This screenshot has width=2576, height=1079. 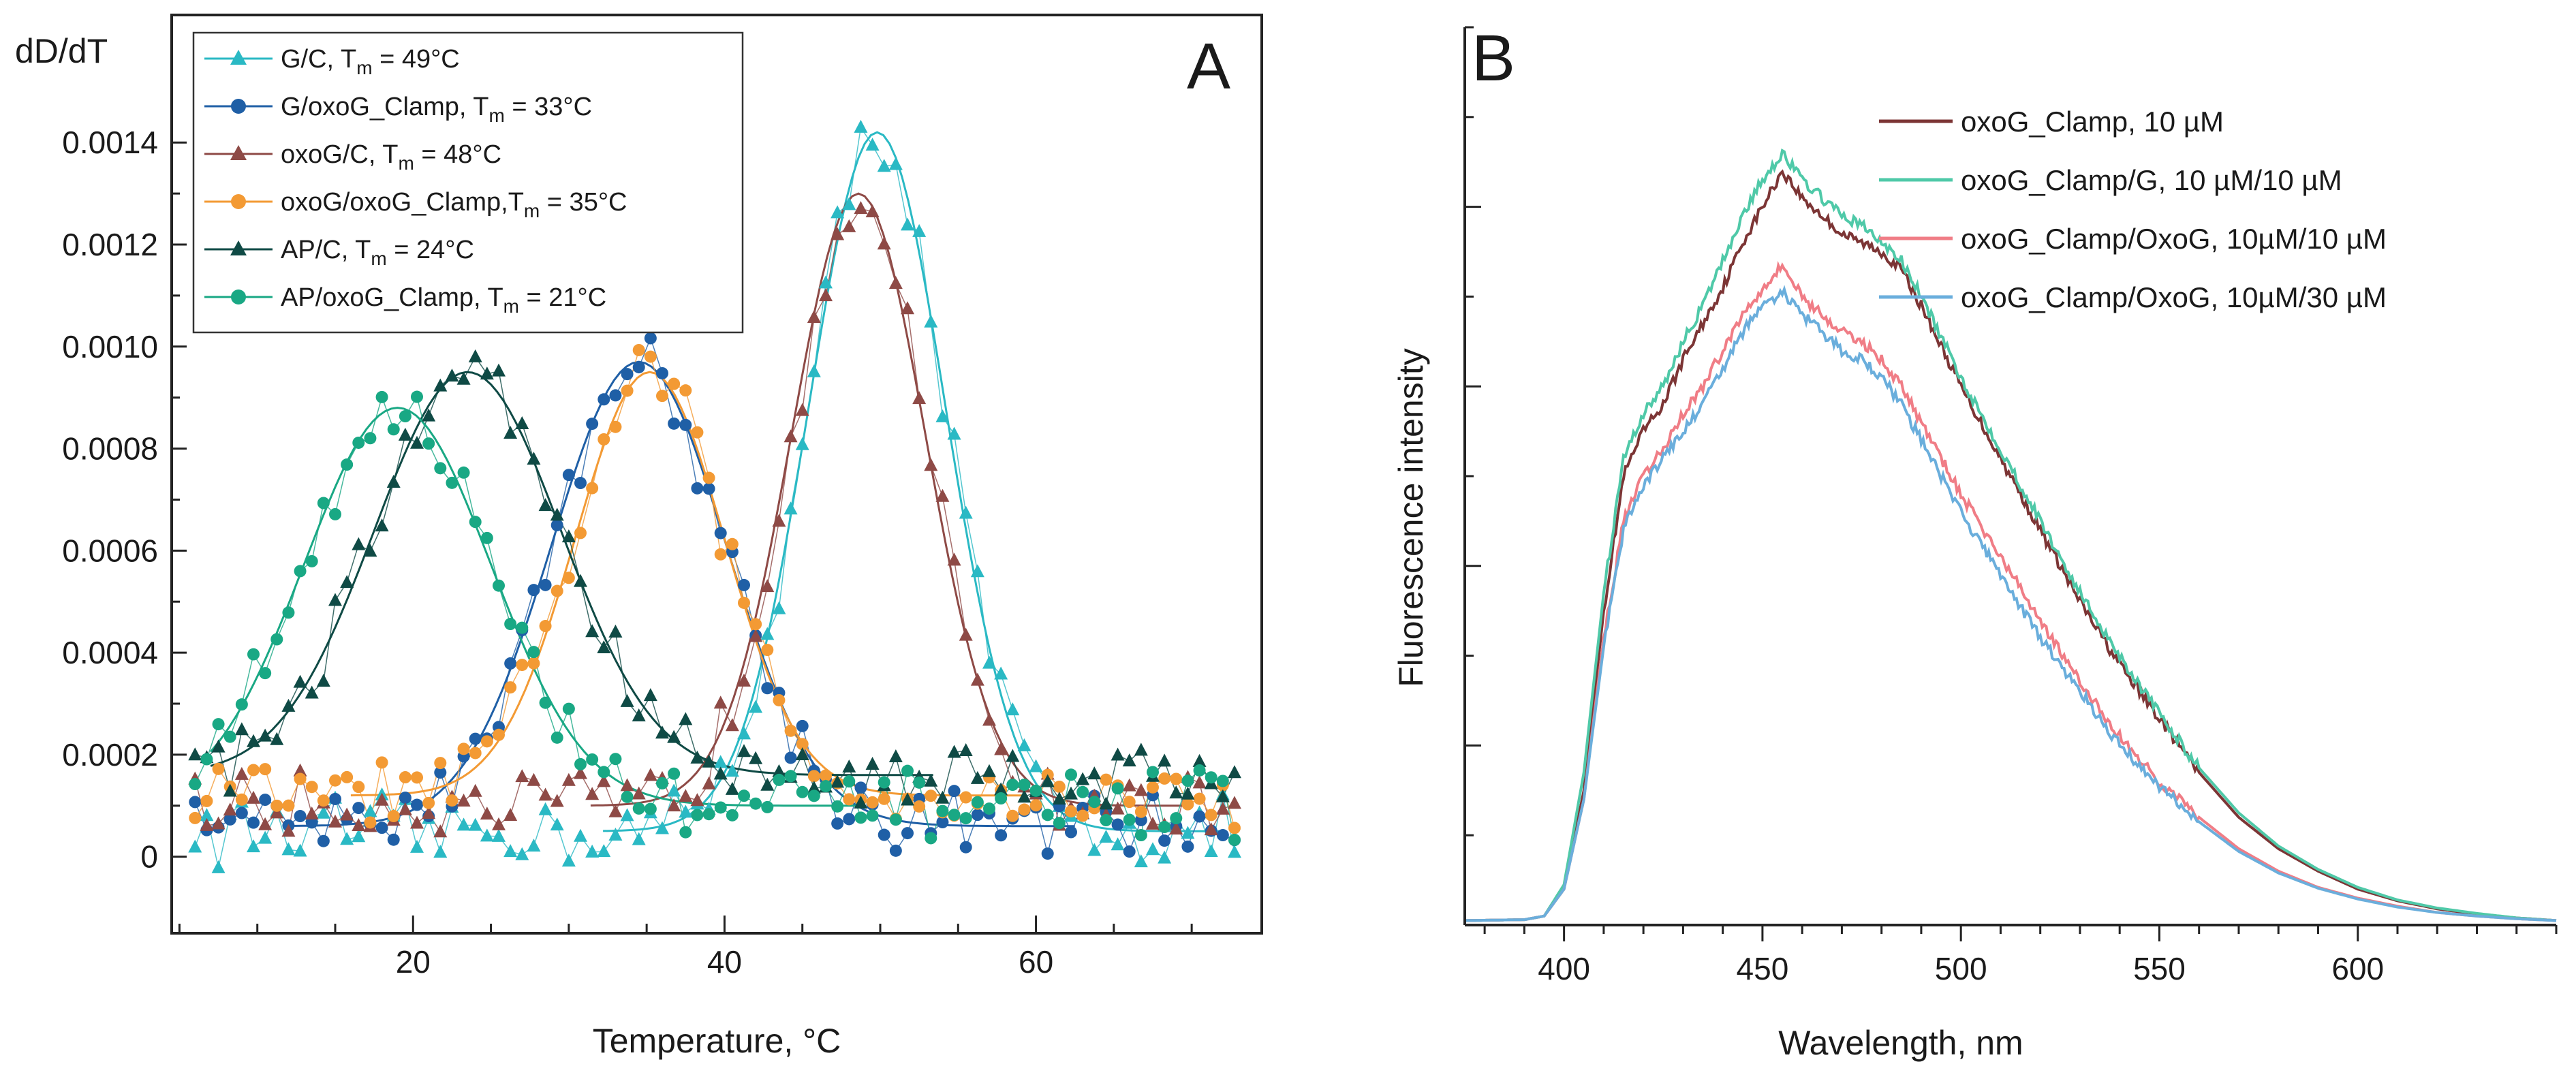 What do you see at coordinates (1961, 968) in the screenshot?
I see `x-tick-label: 500` at bounding box center [1961, 968].